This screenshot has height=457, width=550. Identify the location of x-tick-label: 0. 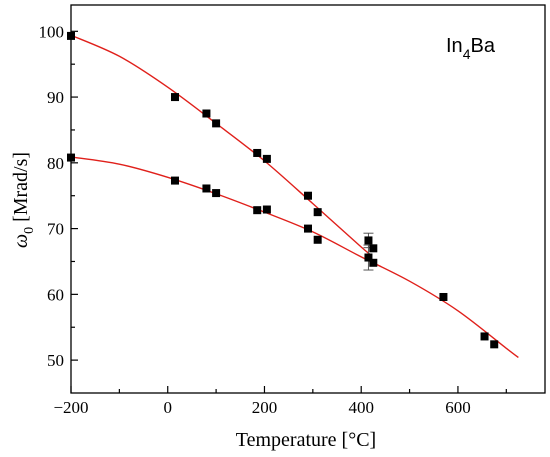
(167, 407).